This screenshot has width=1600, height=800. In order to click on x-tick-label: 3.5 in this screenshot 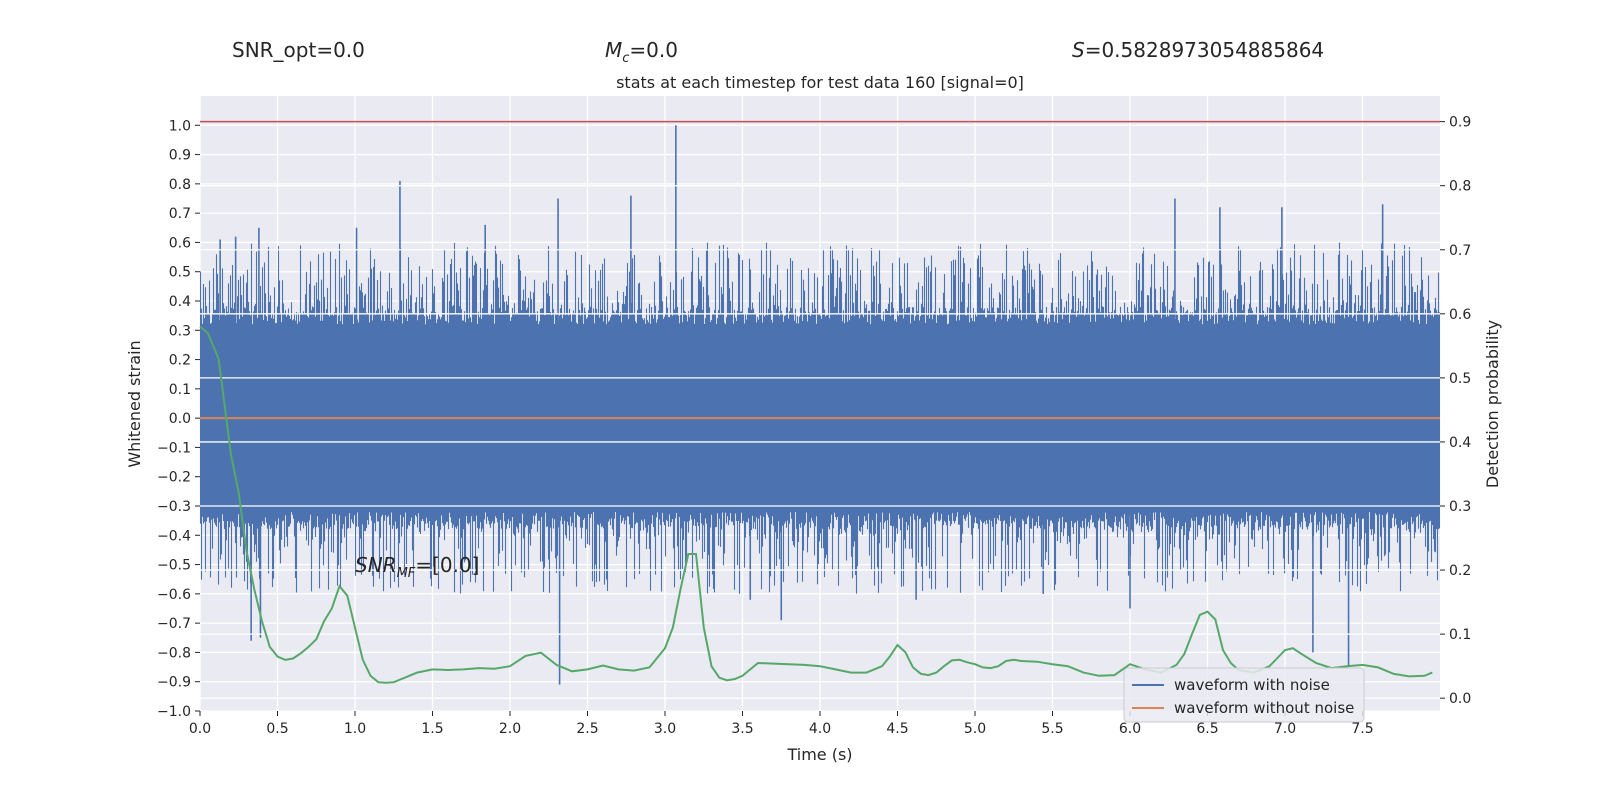, I will do `click(742, 729)`.